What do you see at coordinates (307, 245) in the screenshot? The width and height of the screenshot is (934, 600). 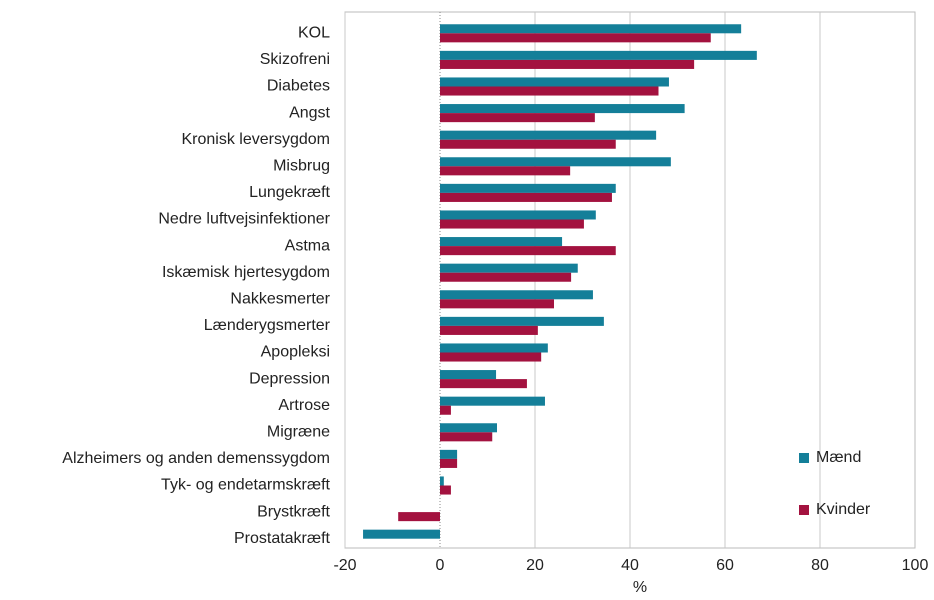 I see `y-tick-label: Astma` at bounding box center [307, 245].